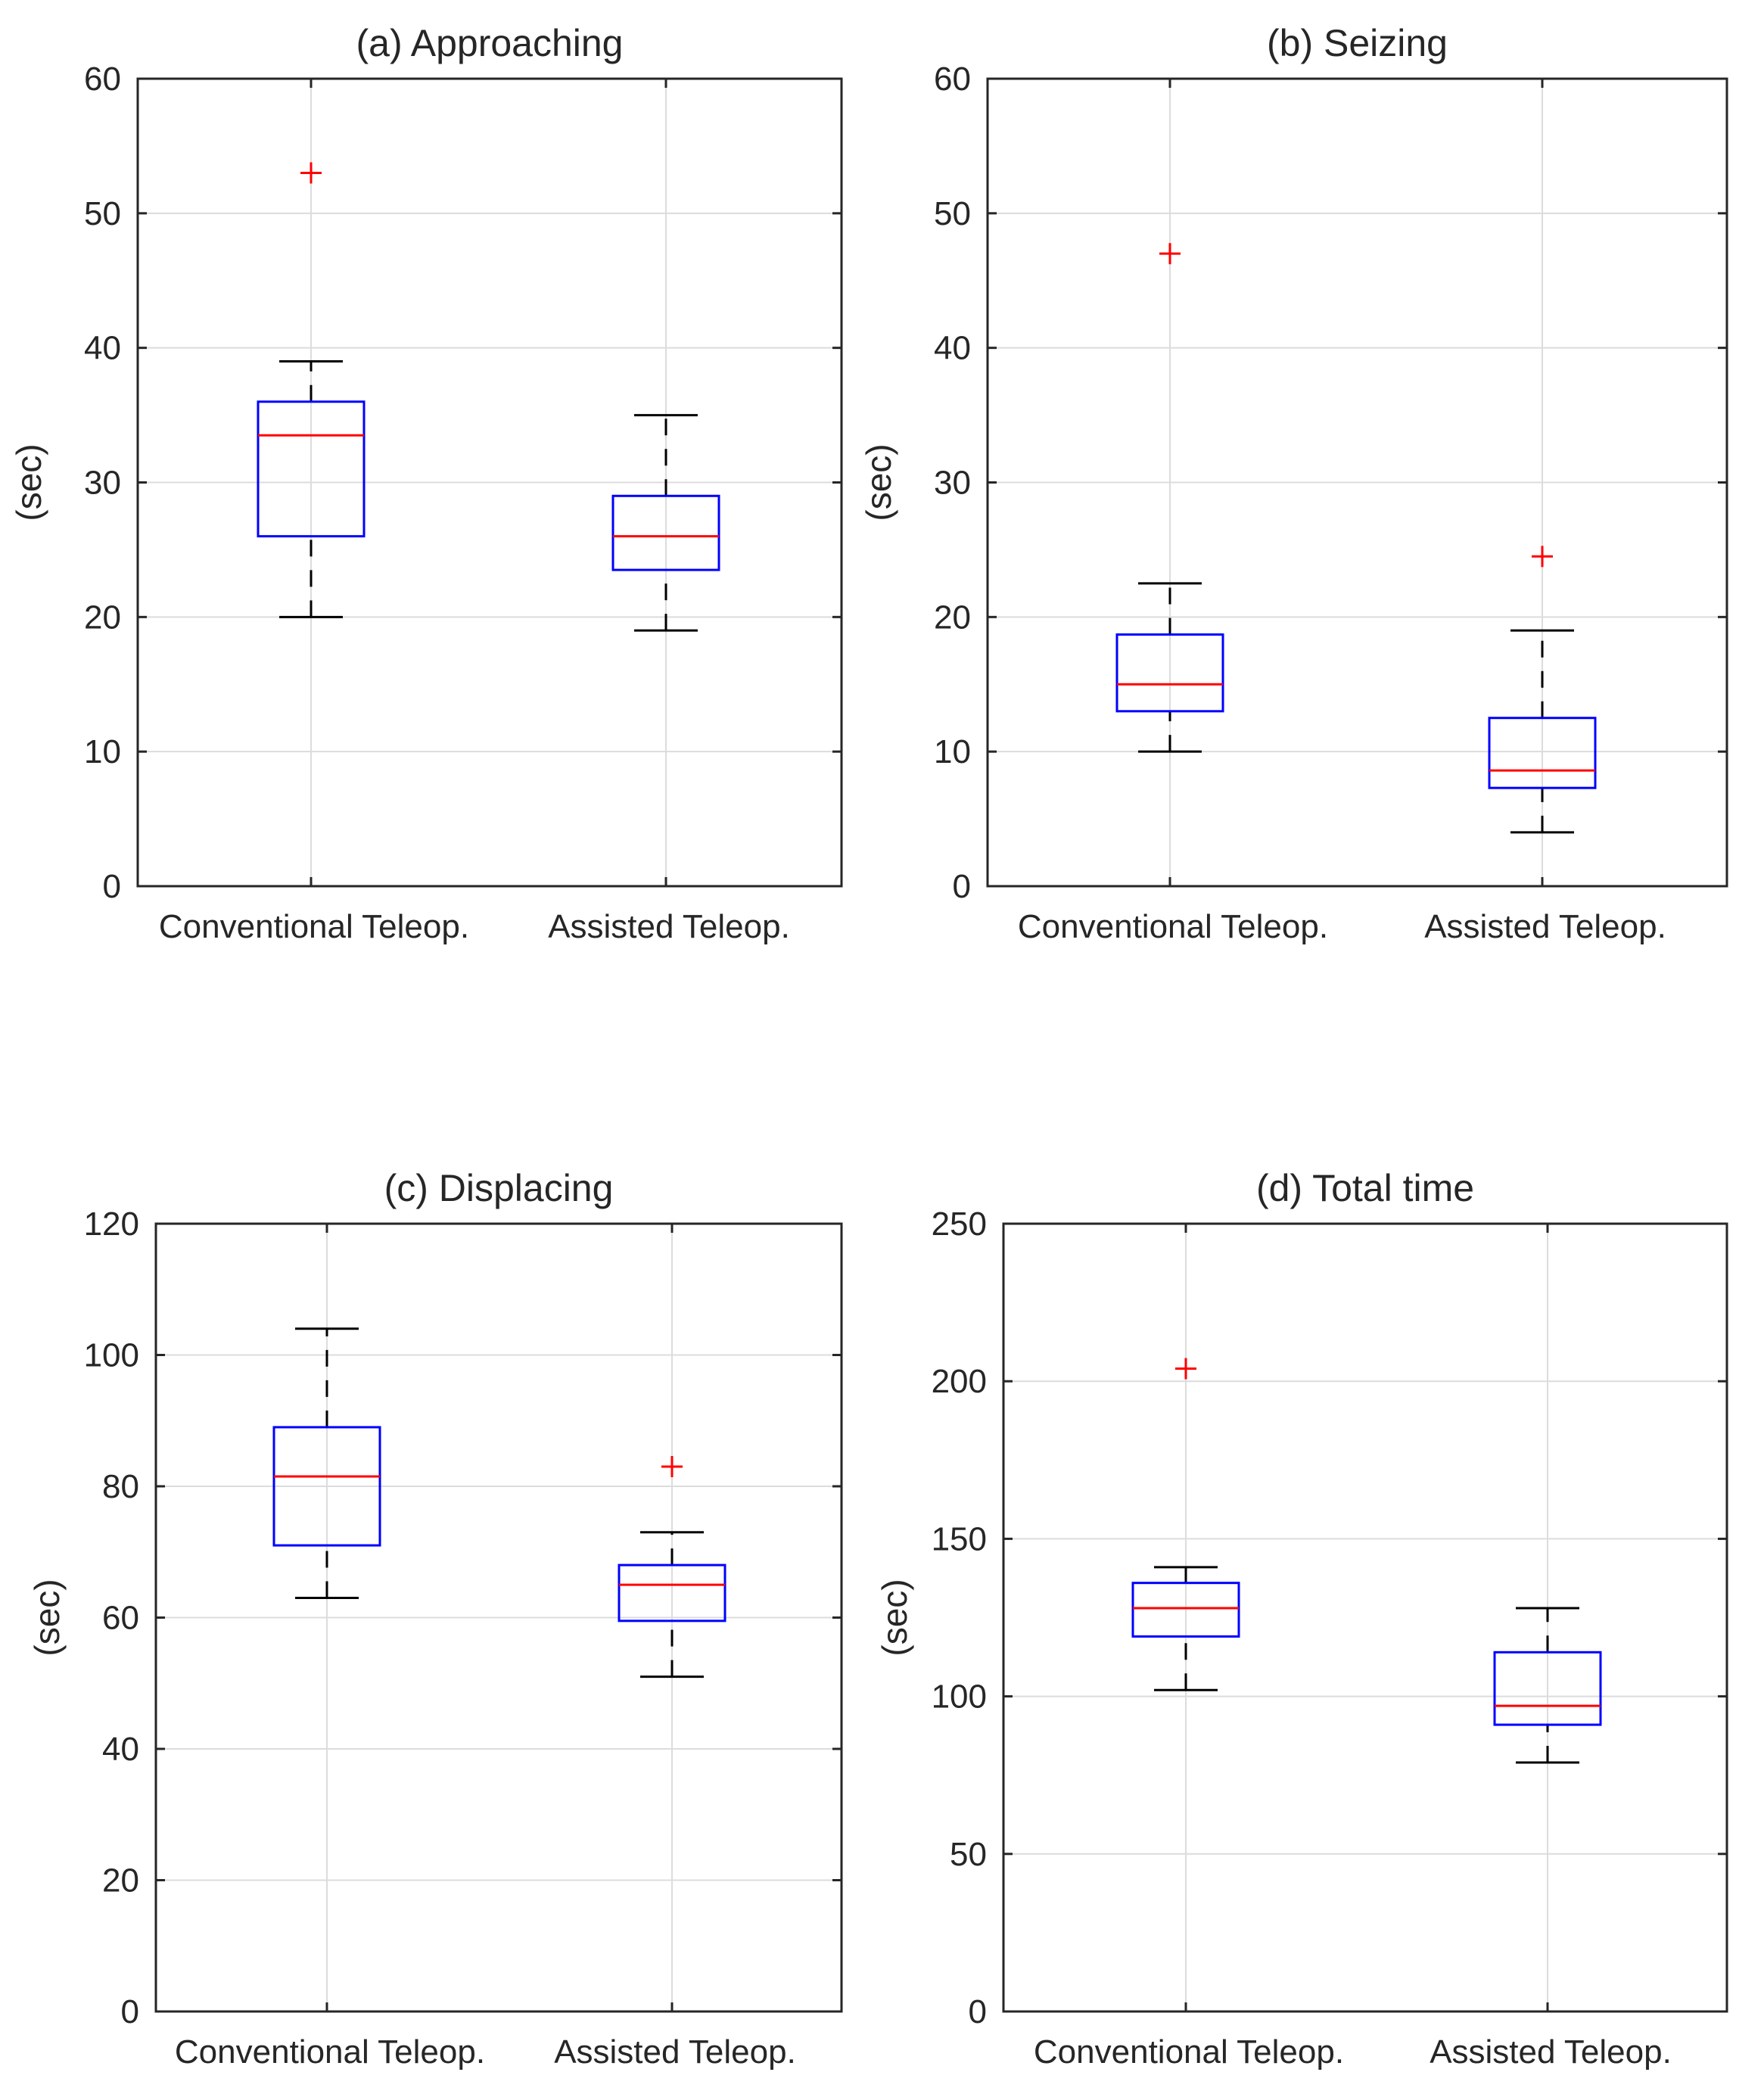 The height and width of the screenshot is (2097, 1764). Describe the element at coordinates (121, 1486) in the screenshot. I see `y-tick-label: 80` at that location.